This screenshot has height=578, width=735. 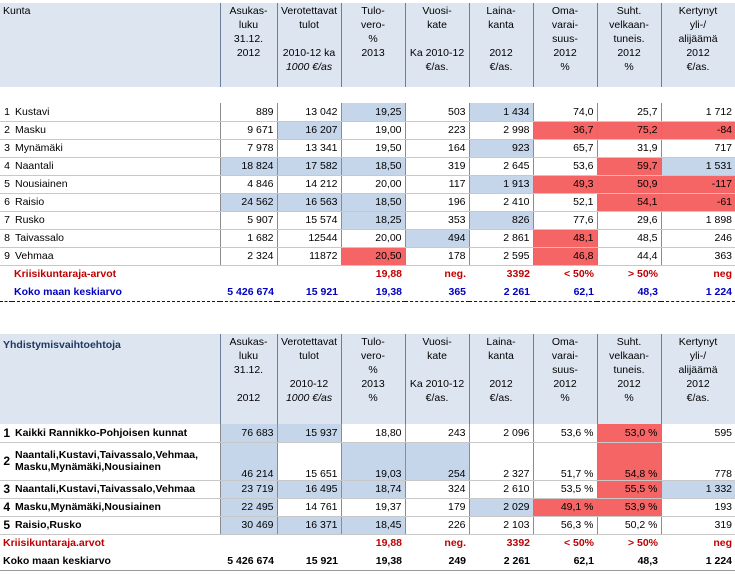 I want to click on cell-col-8: 778, so click(x=697, y=461).